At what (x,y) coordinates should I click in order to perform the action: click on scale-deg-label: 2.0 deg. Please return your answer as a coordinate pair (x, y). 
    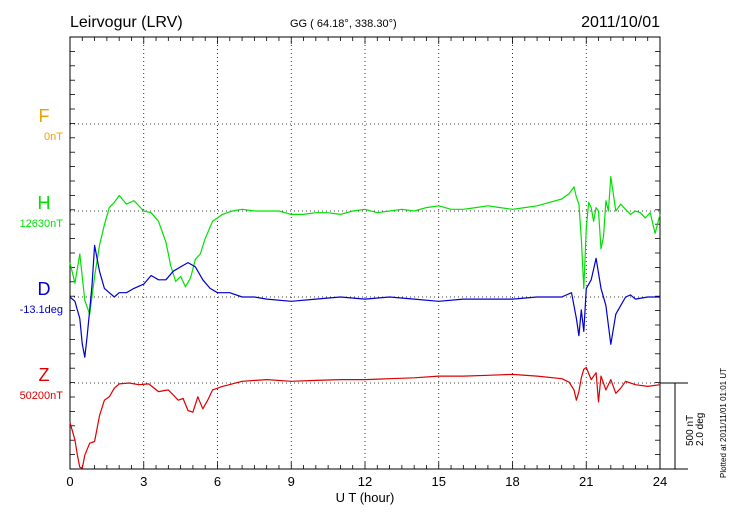
    Looking at the image, I should click on (700, 429).